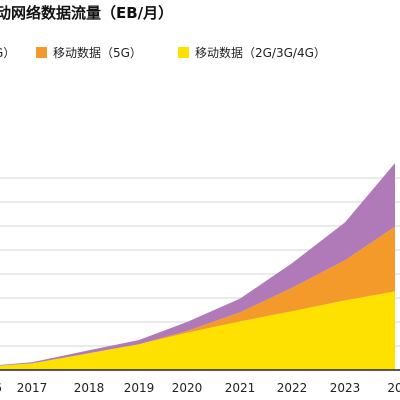 Image resolution: width=400 pixels, height=400 pixels. I want to click on legend-item-5g: 移动数据（5G）, so click(89, 52).